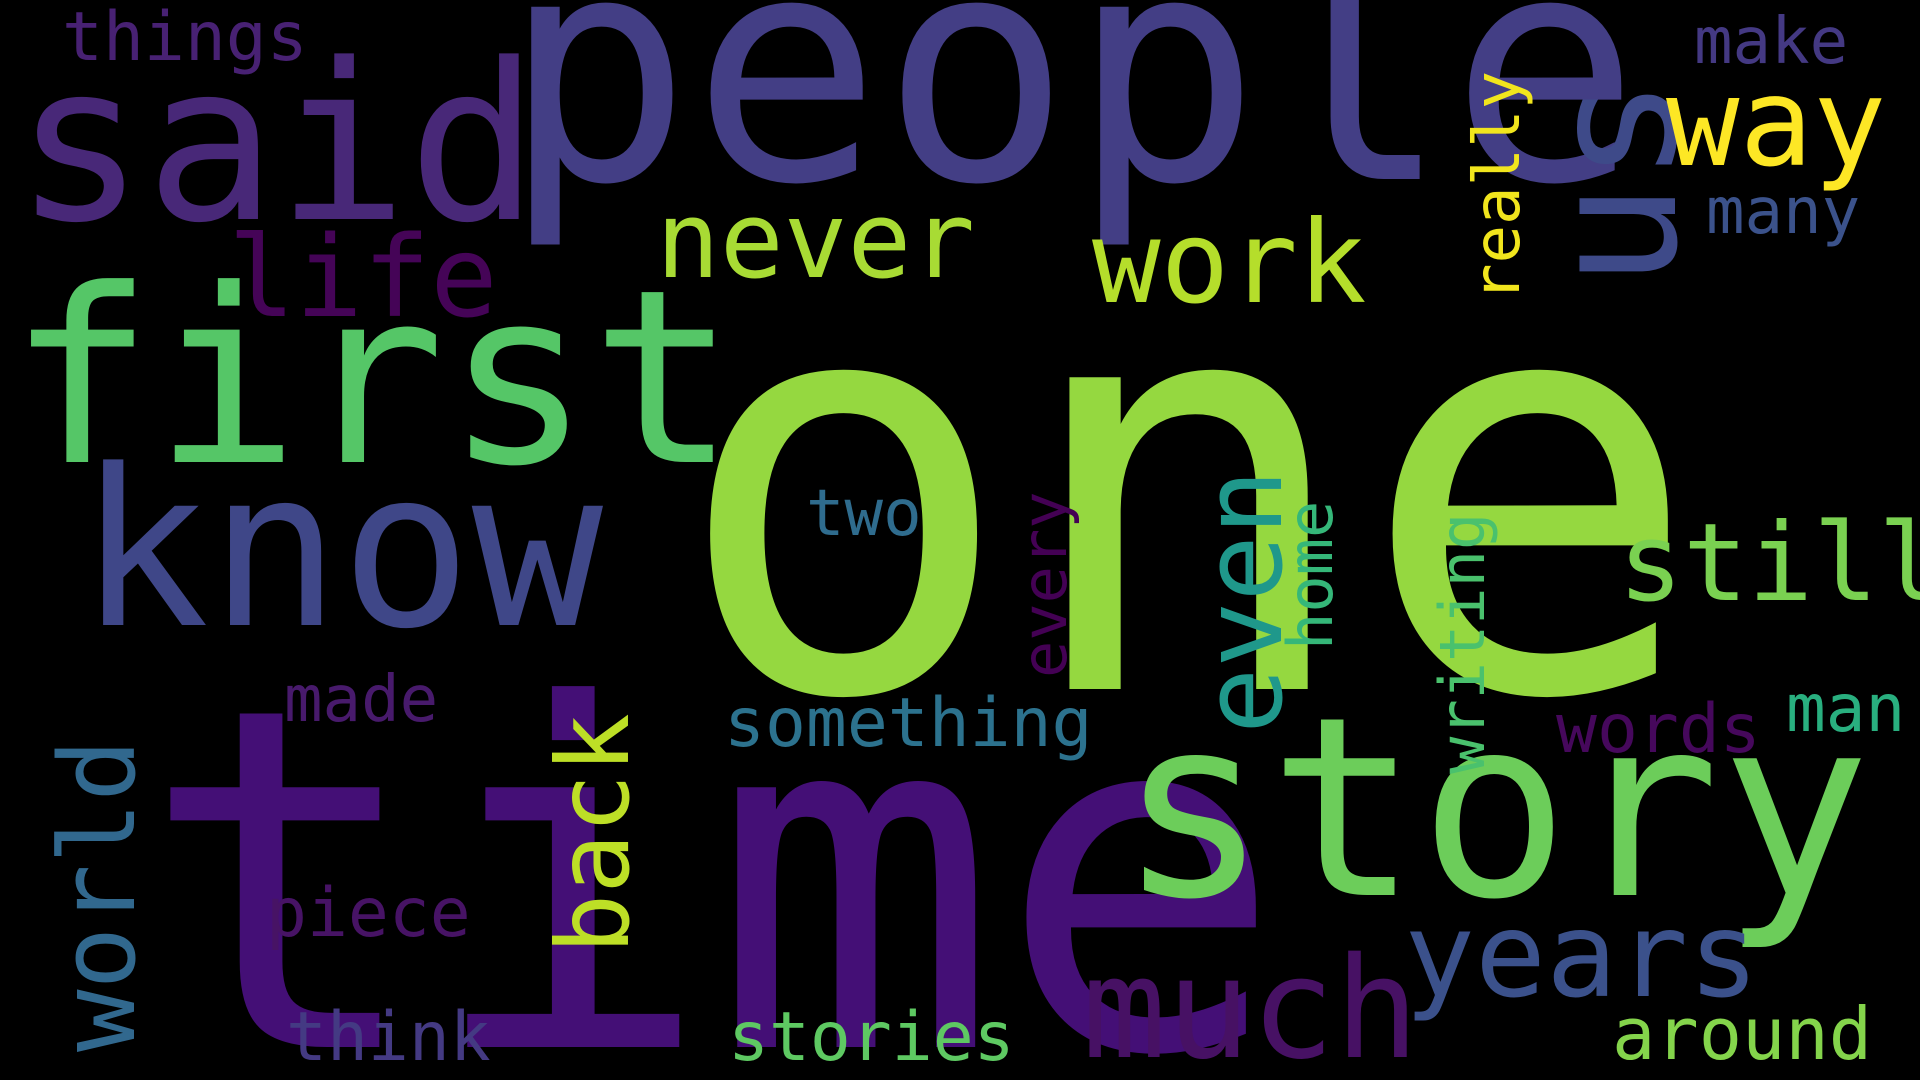  What do you see at coordinates (1769, 563) in the screenshot?
I see `word-still: still` at bounding box center [1769, 563].